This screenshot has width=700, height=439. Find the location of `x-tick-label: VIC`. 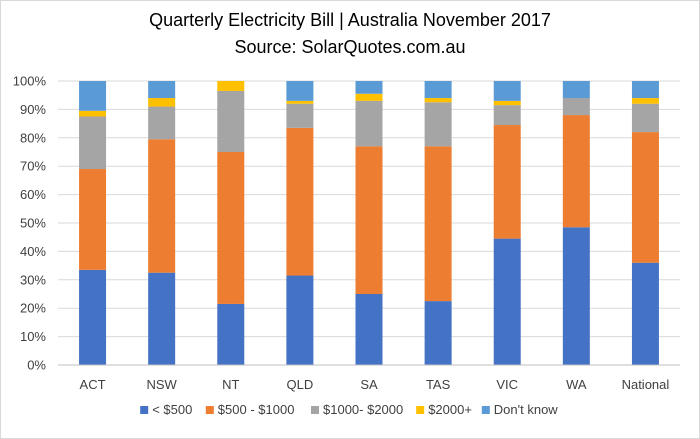

x-tick-label: VIC is located at coordinates (507, 384).